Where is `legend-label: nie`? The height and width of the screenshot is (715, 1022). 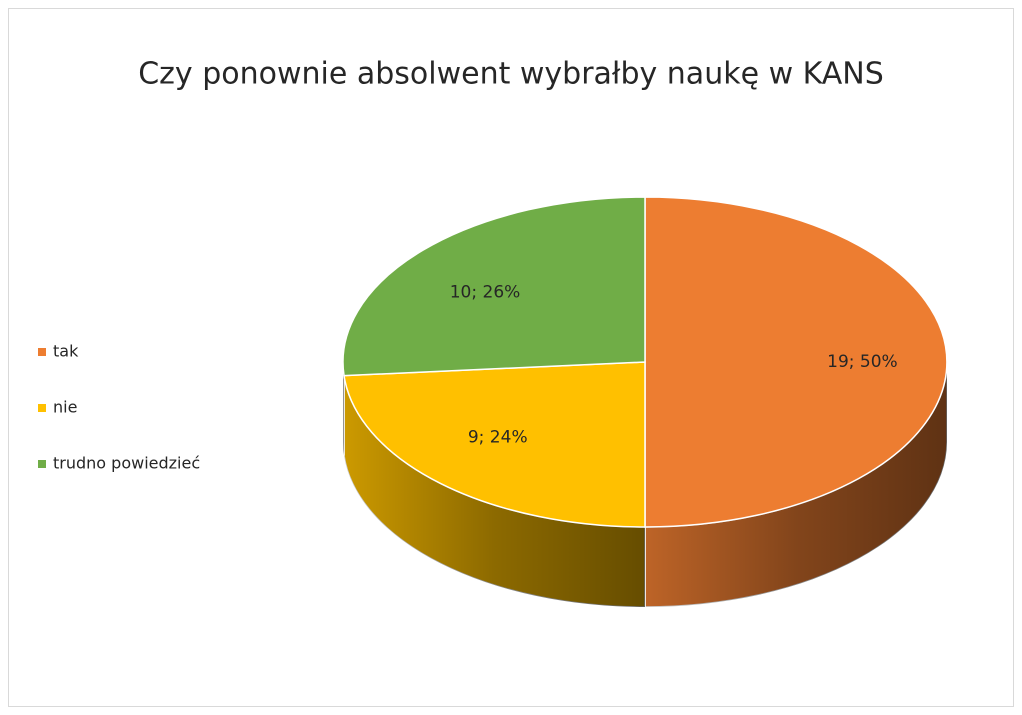
legend-label: nie is located at coordinates (65, 407).